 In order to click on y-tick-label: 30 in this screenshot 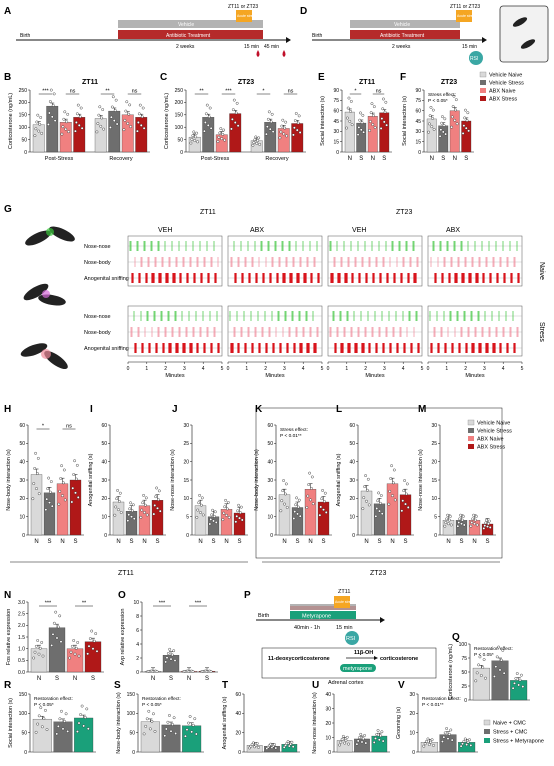, I will do `click(270, 481)`.